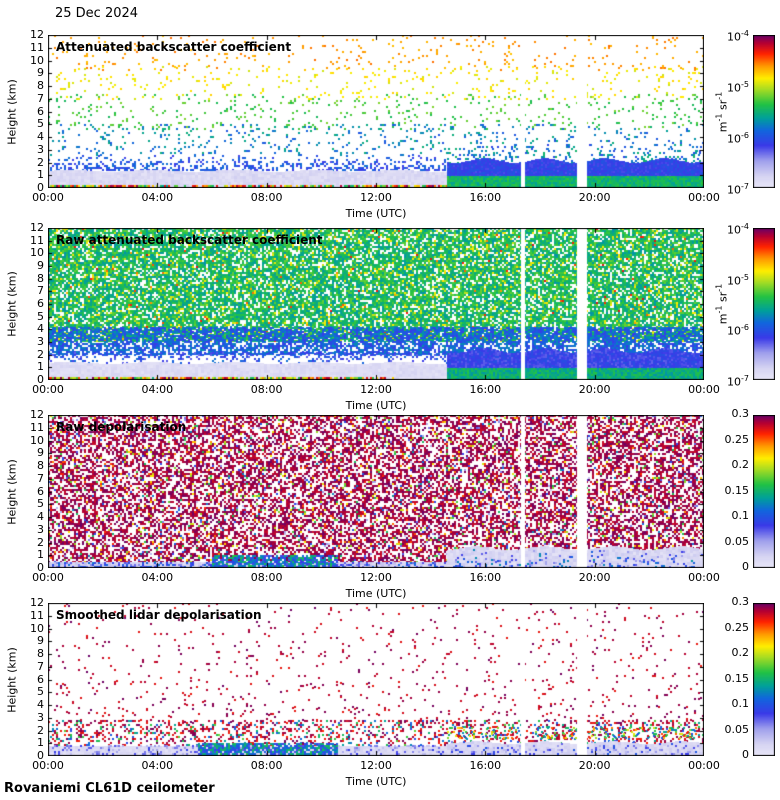 This screenshot has height=800, width=780. I want to click on y-tick-label: 5, so click(40, 316).